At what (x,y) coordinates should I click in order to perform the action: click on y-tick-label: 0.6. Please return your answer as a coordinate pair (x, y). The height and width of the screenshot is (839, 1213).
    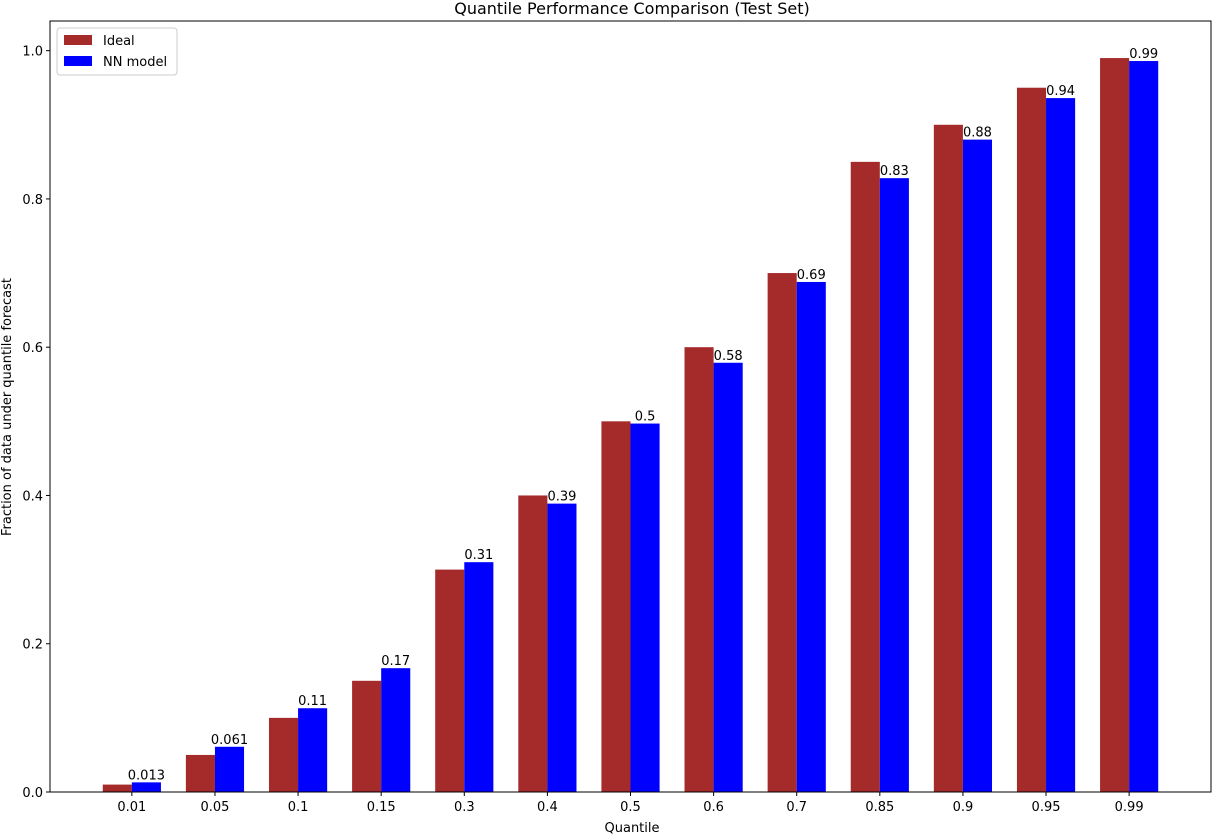
    Looking at the image, I should click on (32, 348).